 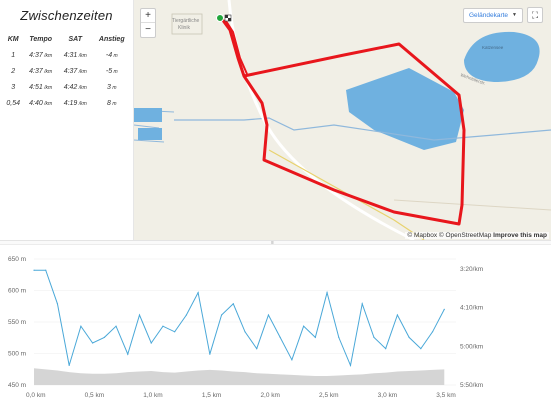 I want to click on split-row: 1 4:37 /km 4:31 /km -4 m, so click(x=67, y=56).